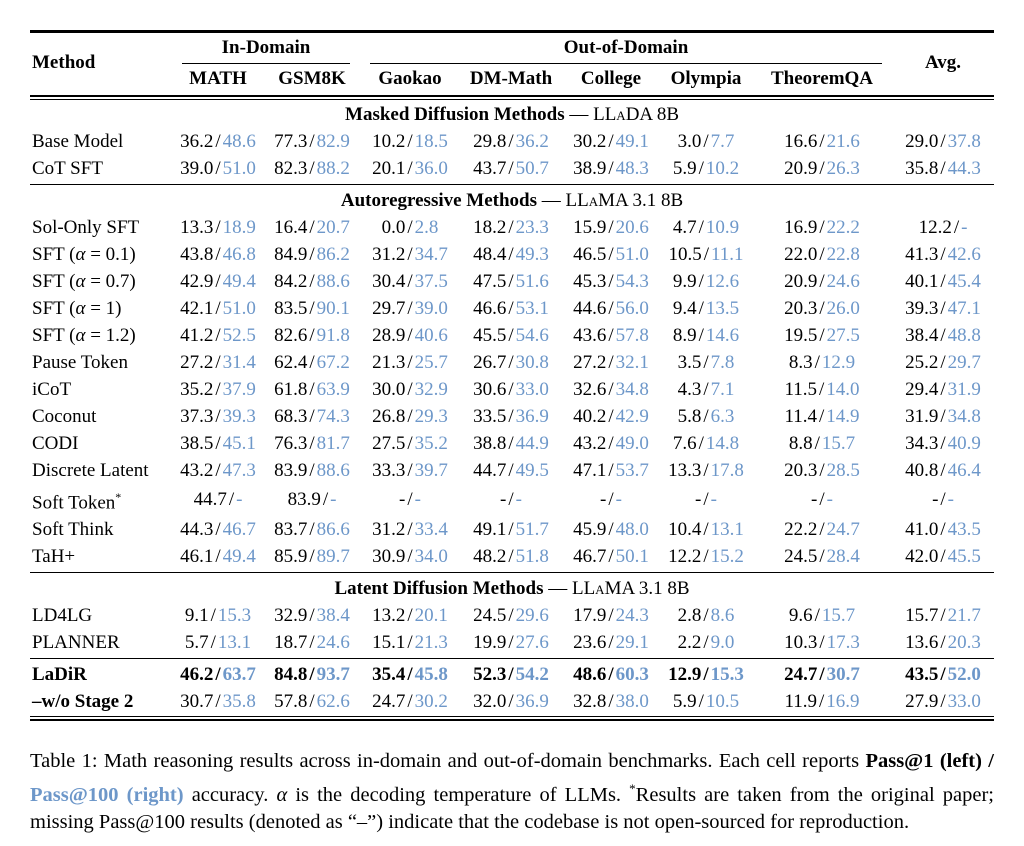 The height and width of the screenshot is (846, 1024). What do you see at coordinates (922, 168) in the screenshot?
I see `pass1-value: 35.8` at bounding box center [922, 168].